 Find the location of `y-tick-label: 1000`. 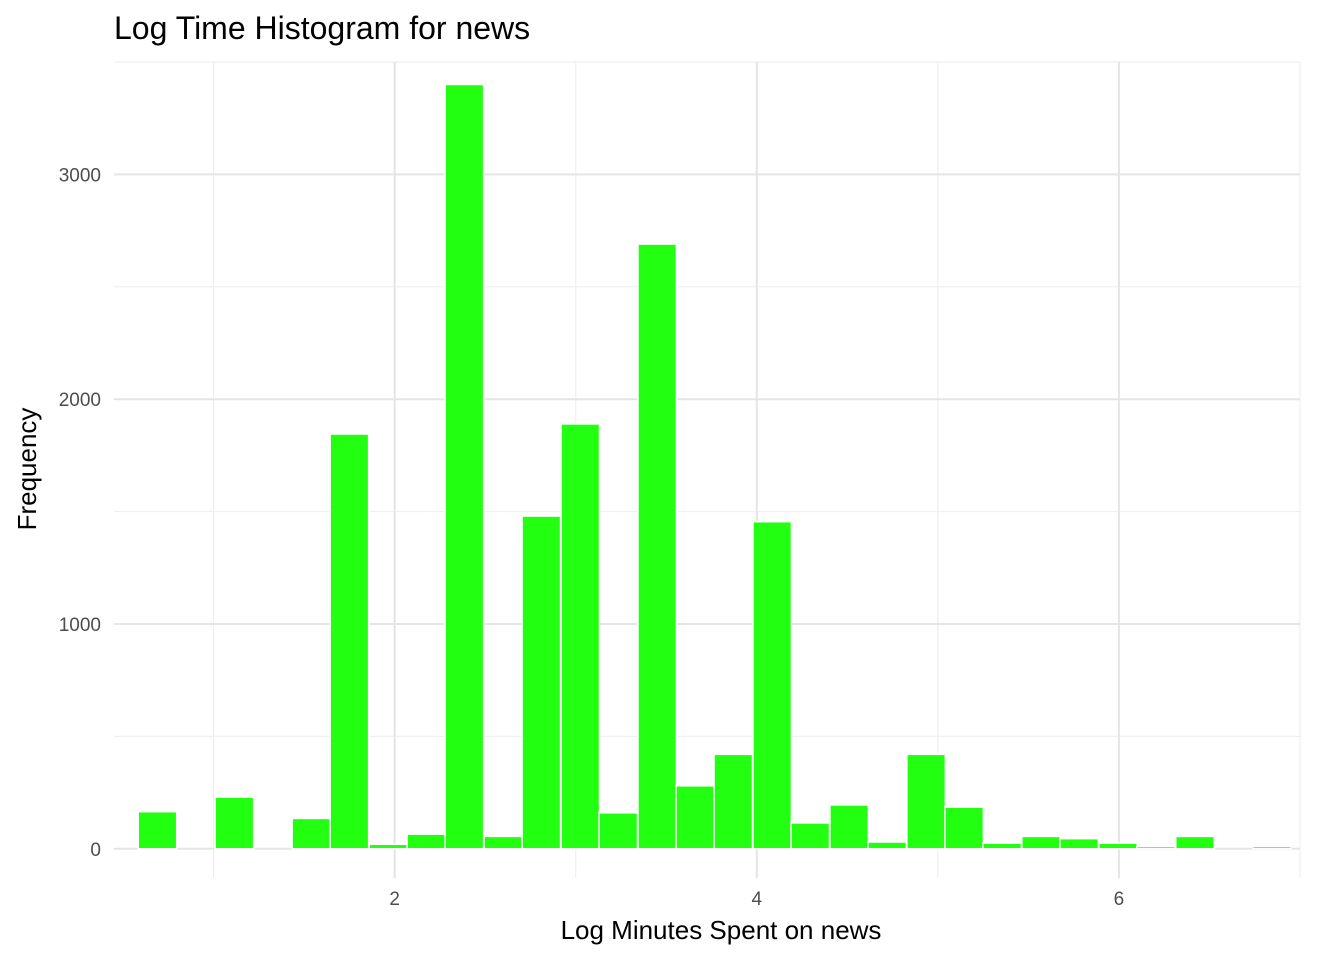

y-tick-label: 1000 is located at coordinates (80, 625).